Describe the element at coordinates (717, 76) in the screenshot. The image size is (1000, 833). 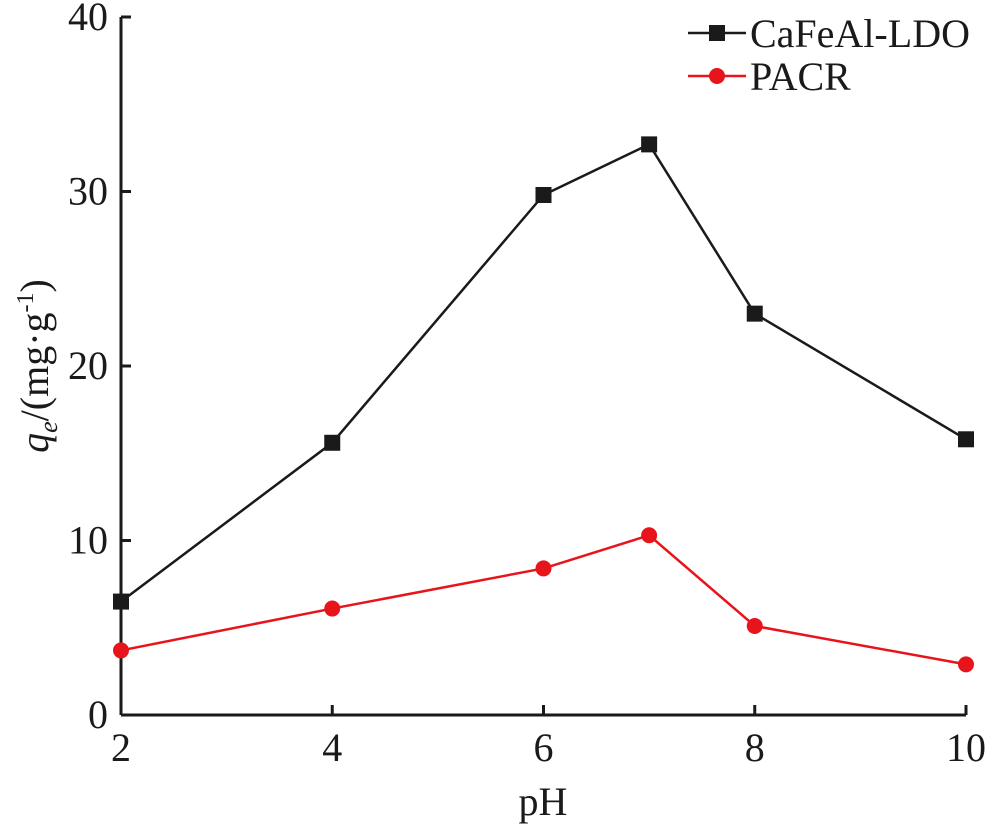
I see `legend-circle-marker` at that location.